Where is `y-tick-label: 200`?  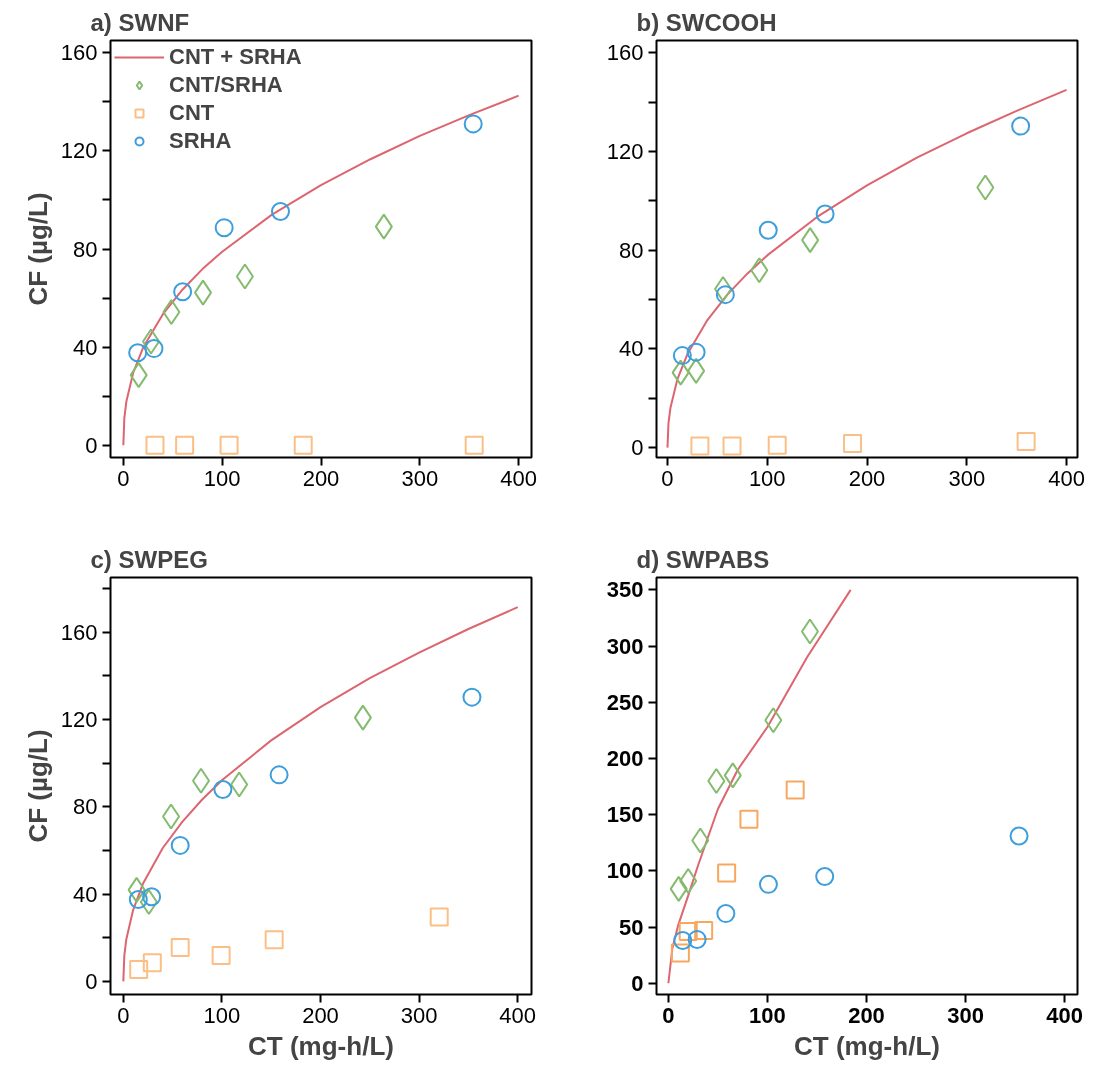 y-tick-label: 200 is located at coordinates (625, 758).